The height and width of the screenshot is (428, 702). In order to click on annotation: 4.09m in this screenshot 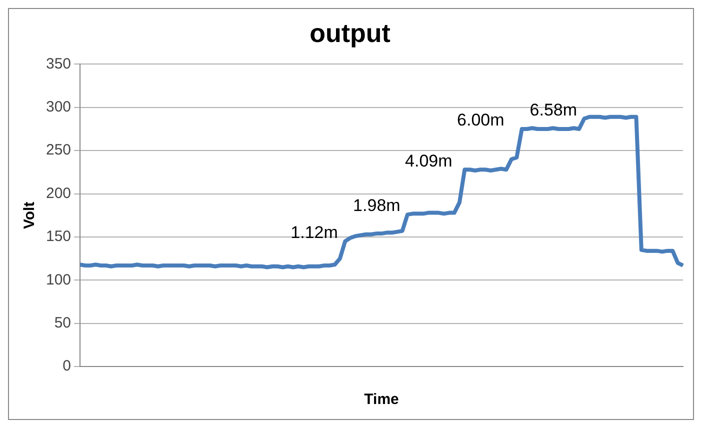, I will do `click(428, 160)`.